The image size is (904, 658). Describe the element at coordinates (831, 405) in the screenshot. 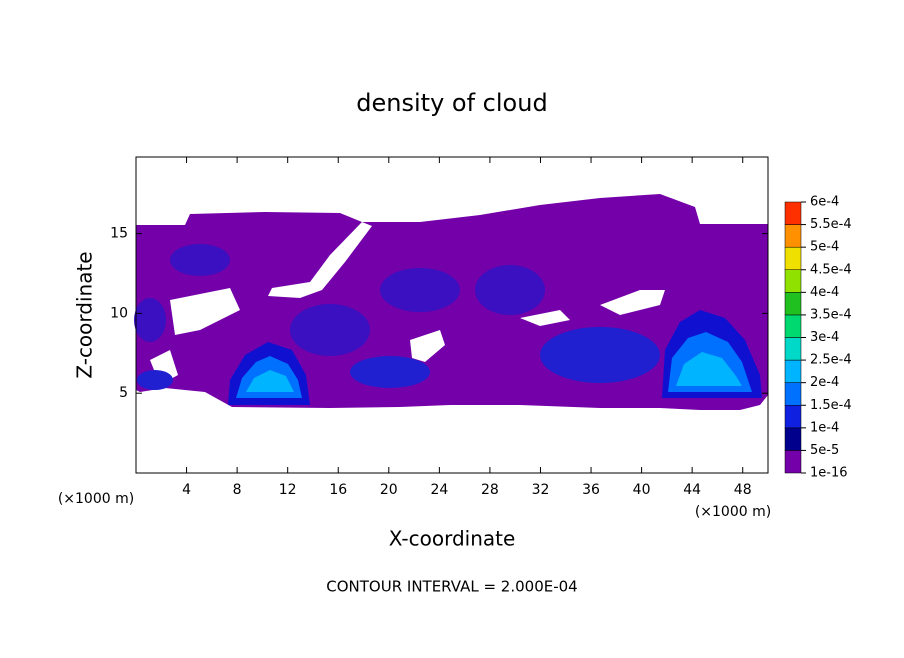

I see `colorbar-label: 1.5e-4` at that location.